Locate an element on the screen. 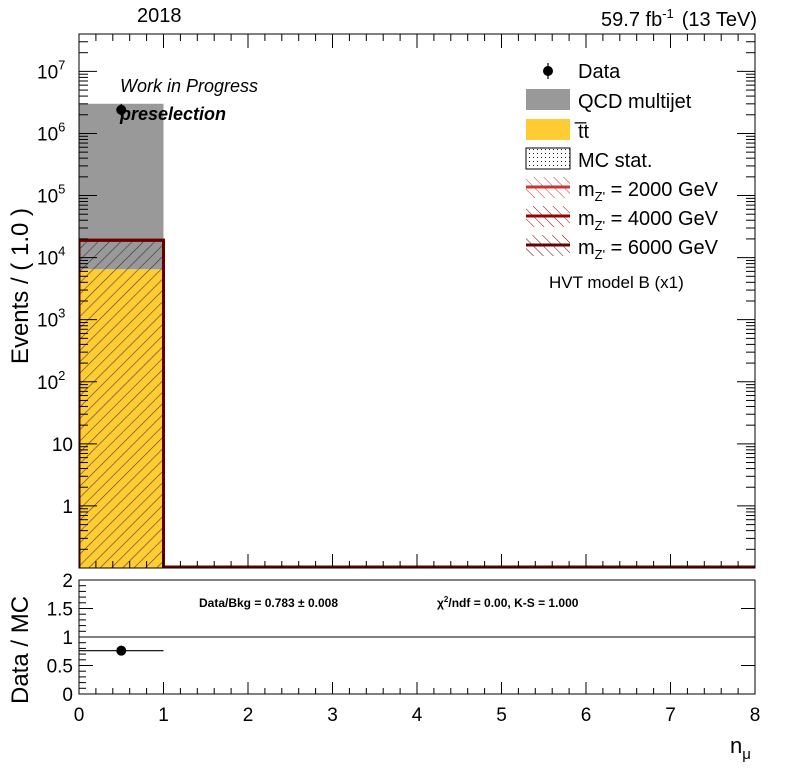 The image size is (796, 772). ratio-y-tick-label: 2 is located at coordinates (67, 581).